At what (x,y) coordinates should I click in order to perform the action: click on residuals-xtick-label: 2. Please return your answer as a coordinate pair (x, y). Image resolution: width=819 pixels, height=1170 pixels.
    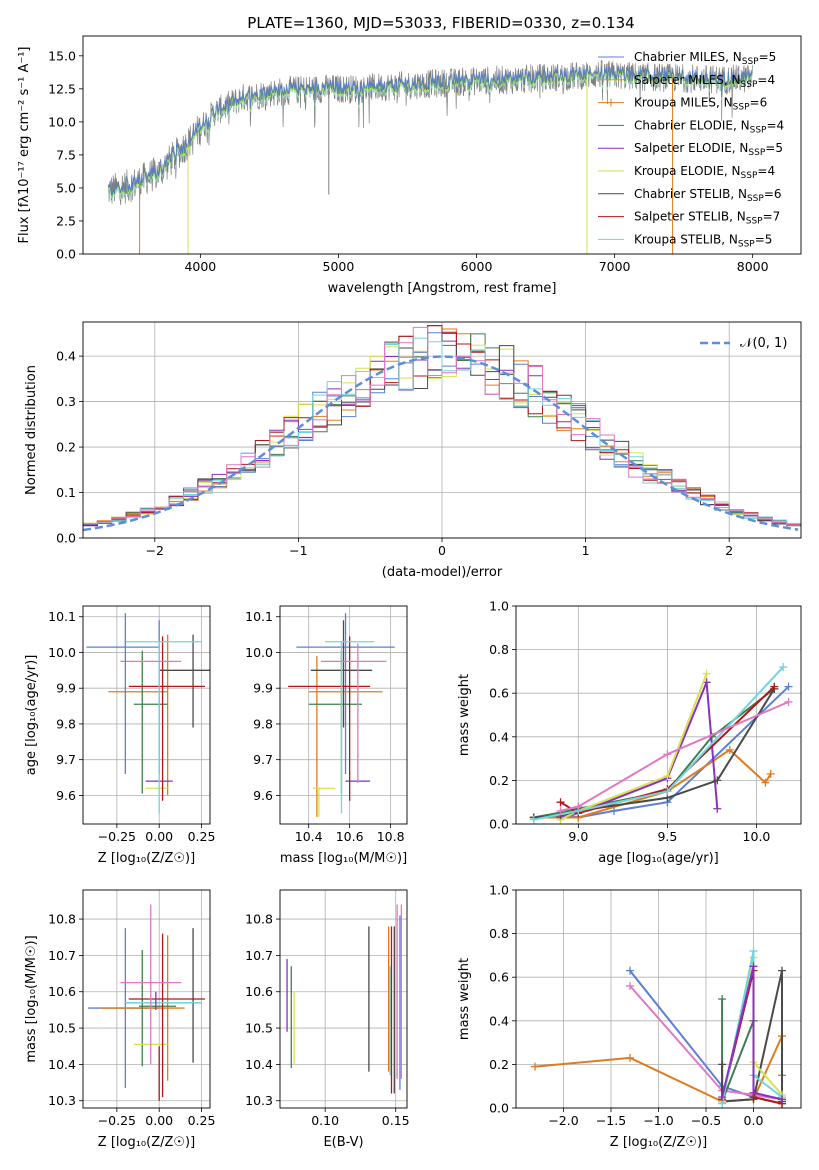
    Looking at the image, I should click on (729, 550).